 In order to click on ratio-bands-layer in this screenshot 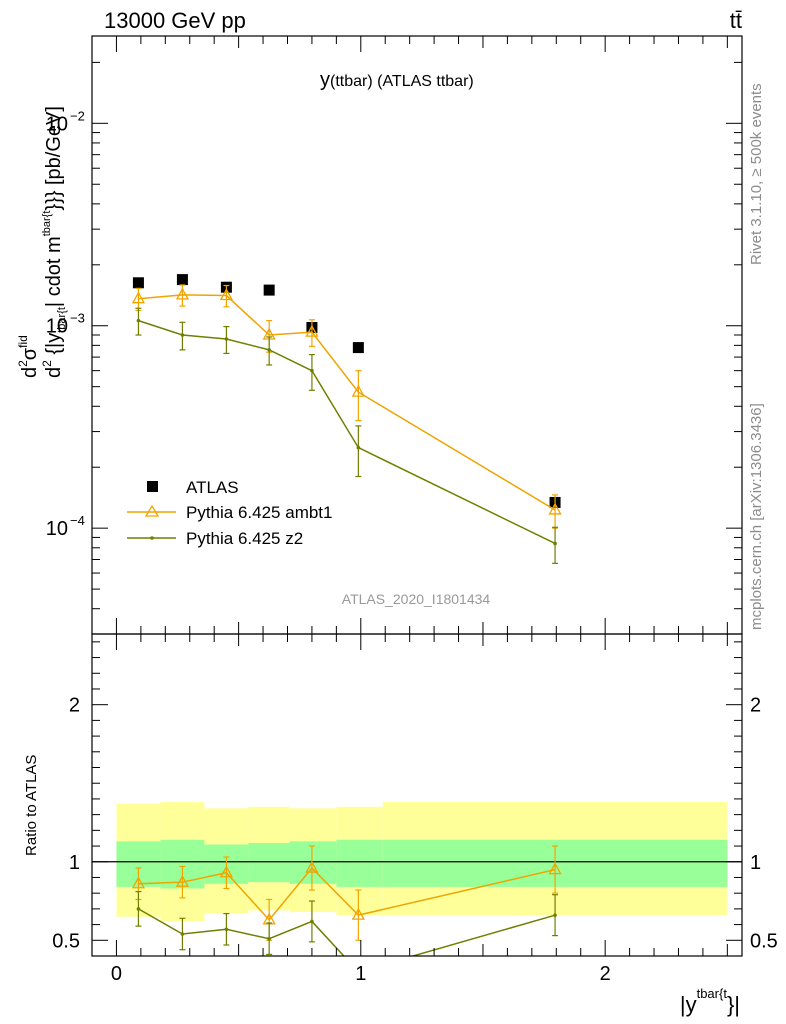, I will do `click(417, 862)`.